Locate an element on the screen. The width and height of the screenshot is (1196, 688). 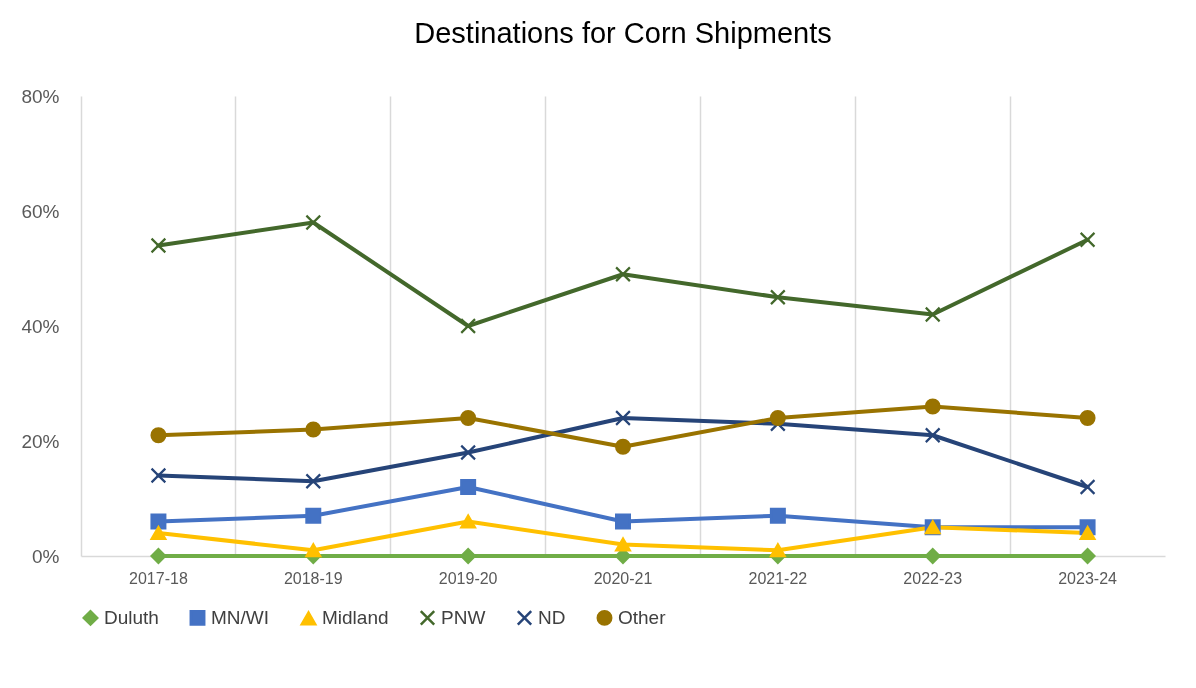
y-tick-label: 0% is located at coordinates (46, 556).